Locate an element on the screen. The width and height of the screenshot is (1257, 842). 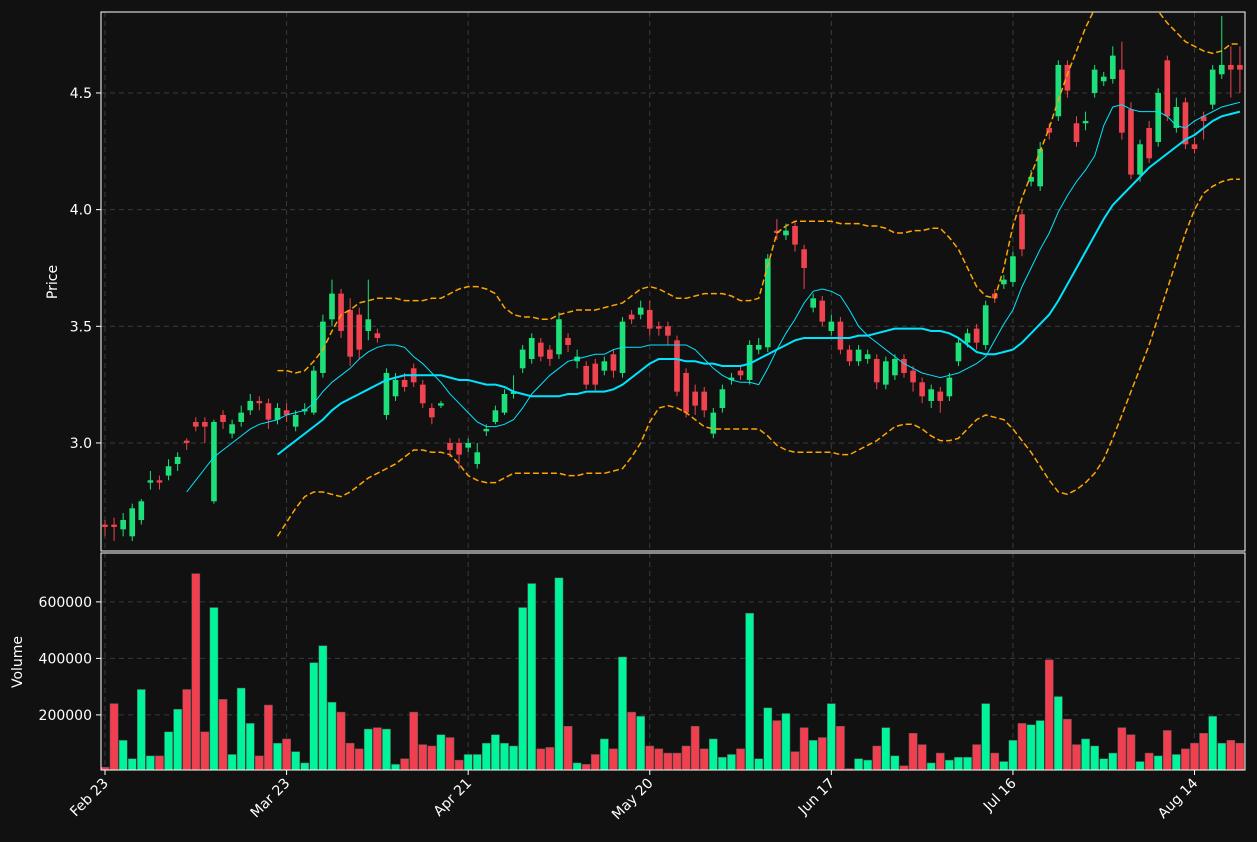
volume-axis-label: Volume is located at coordinates (18, 662).